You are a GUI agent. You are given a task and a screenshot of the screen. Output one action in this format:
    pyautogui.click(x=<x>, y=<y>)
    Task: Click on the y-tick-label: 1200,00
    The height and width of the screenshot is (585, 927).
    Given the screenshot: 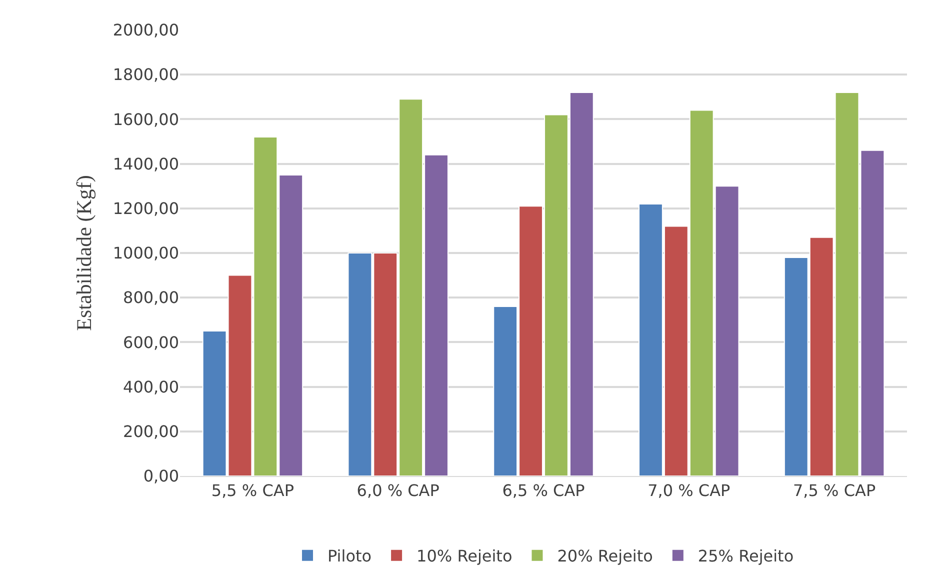 What is the action you would take?
    pyautogui.click(x=145, y=208)
    